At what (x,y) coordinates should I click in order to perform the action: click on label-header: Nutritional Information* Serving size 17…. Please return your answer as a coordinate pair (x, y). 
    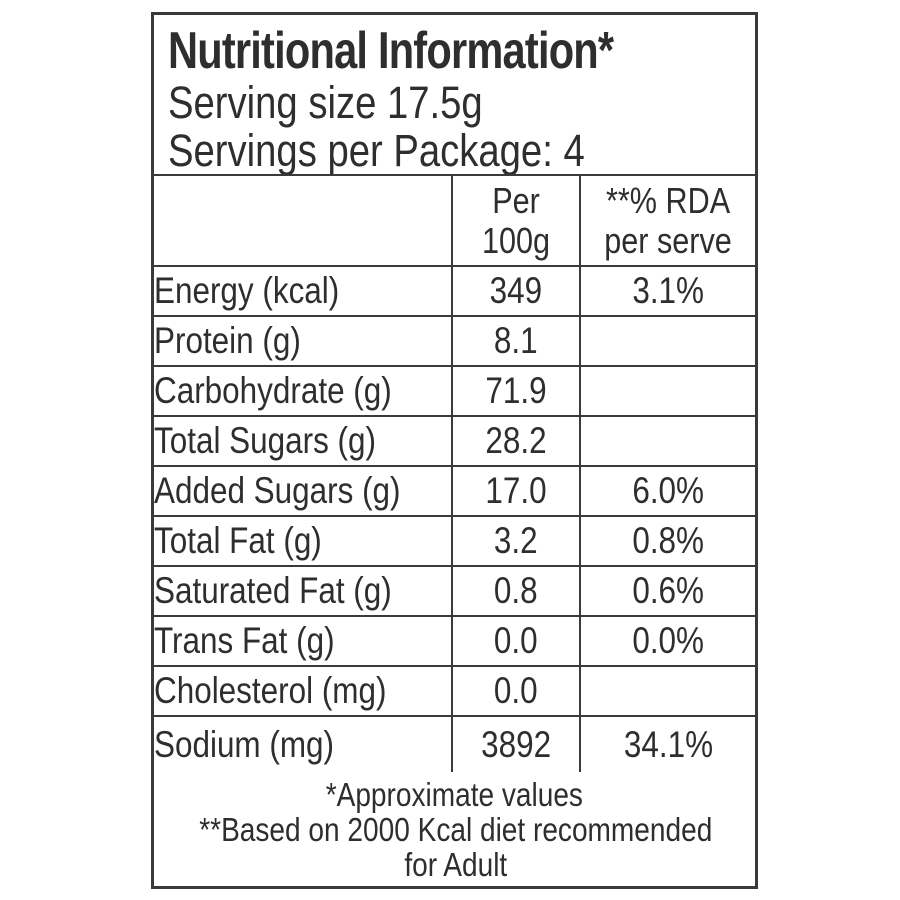
    Looking at the image, I should click on (454, 95).